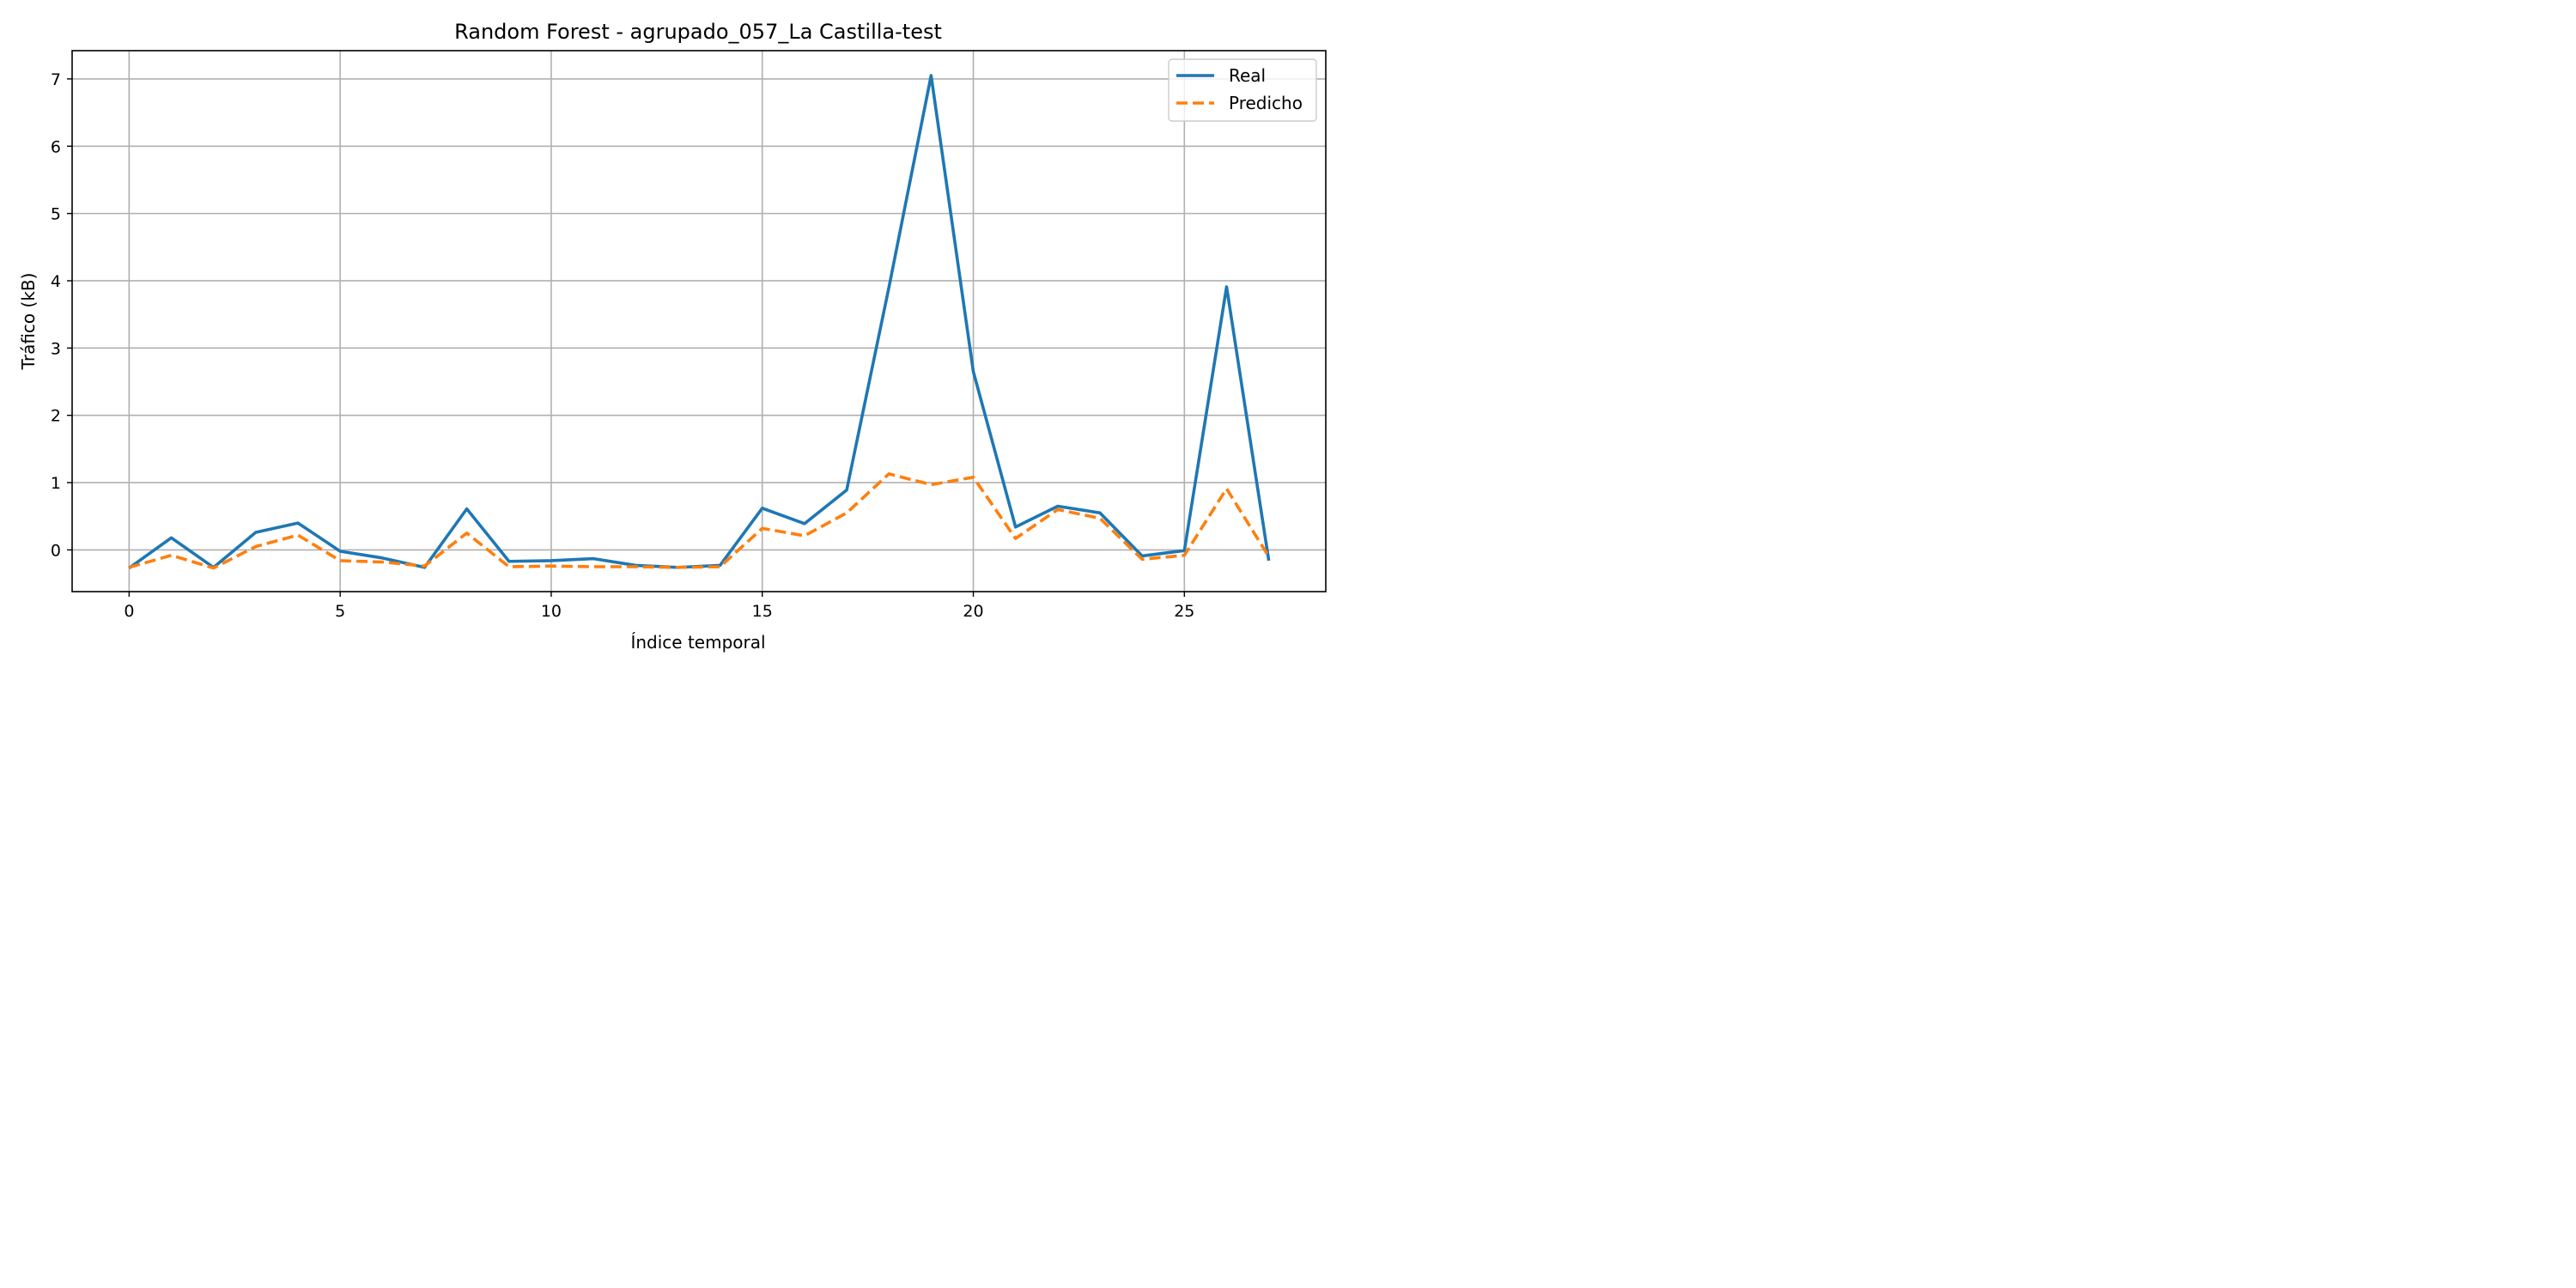 This screenshot has width=2576, height=1288. I want to click on x-tick-label: 0, so click(129, 611).